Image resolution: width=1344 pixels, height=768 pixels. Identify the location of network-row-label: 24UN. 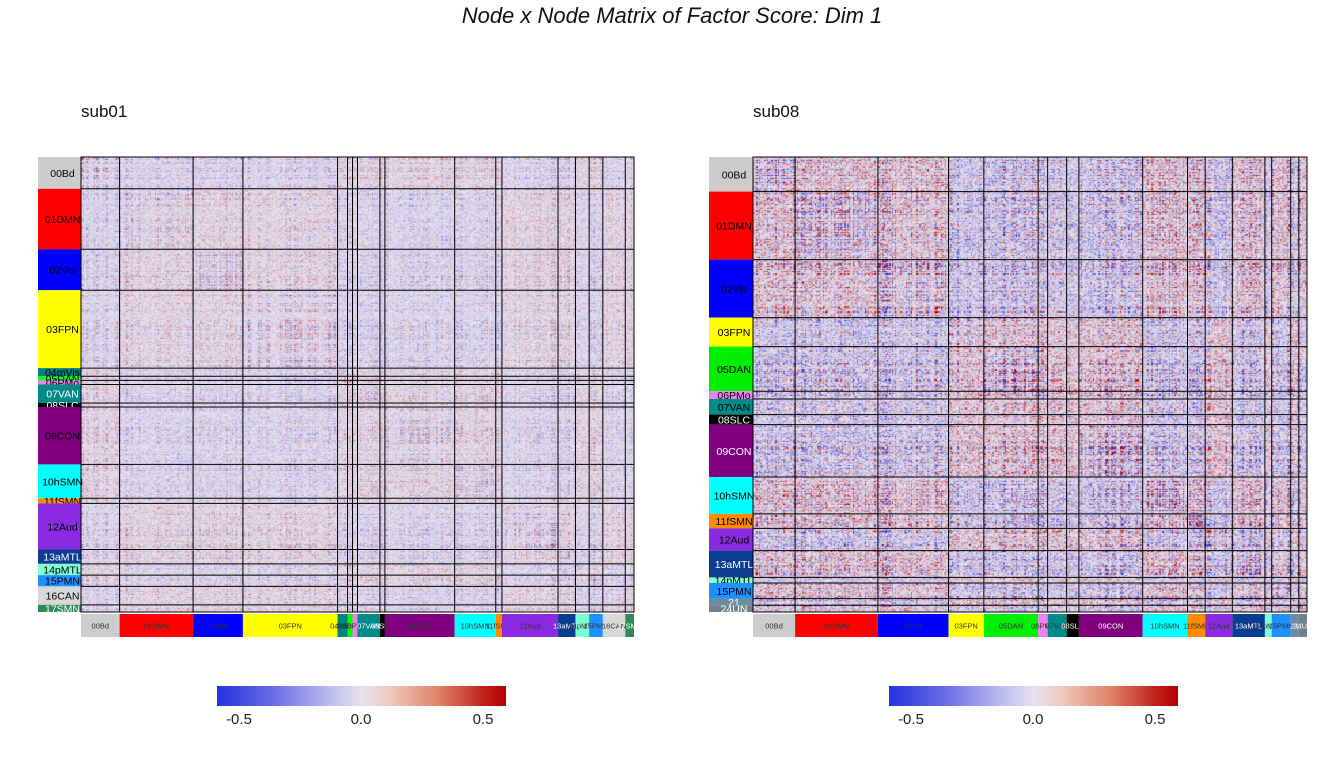
(734, 610).